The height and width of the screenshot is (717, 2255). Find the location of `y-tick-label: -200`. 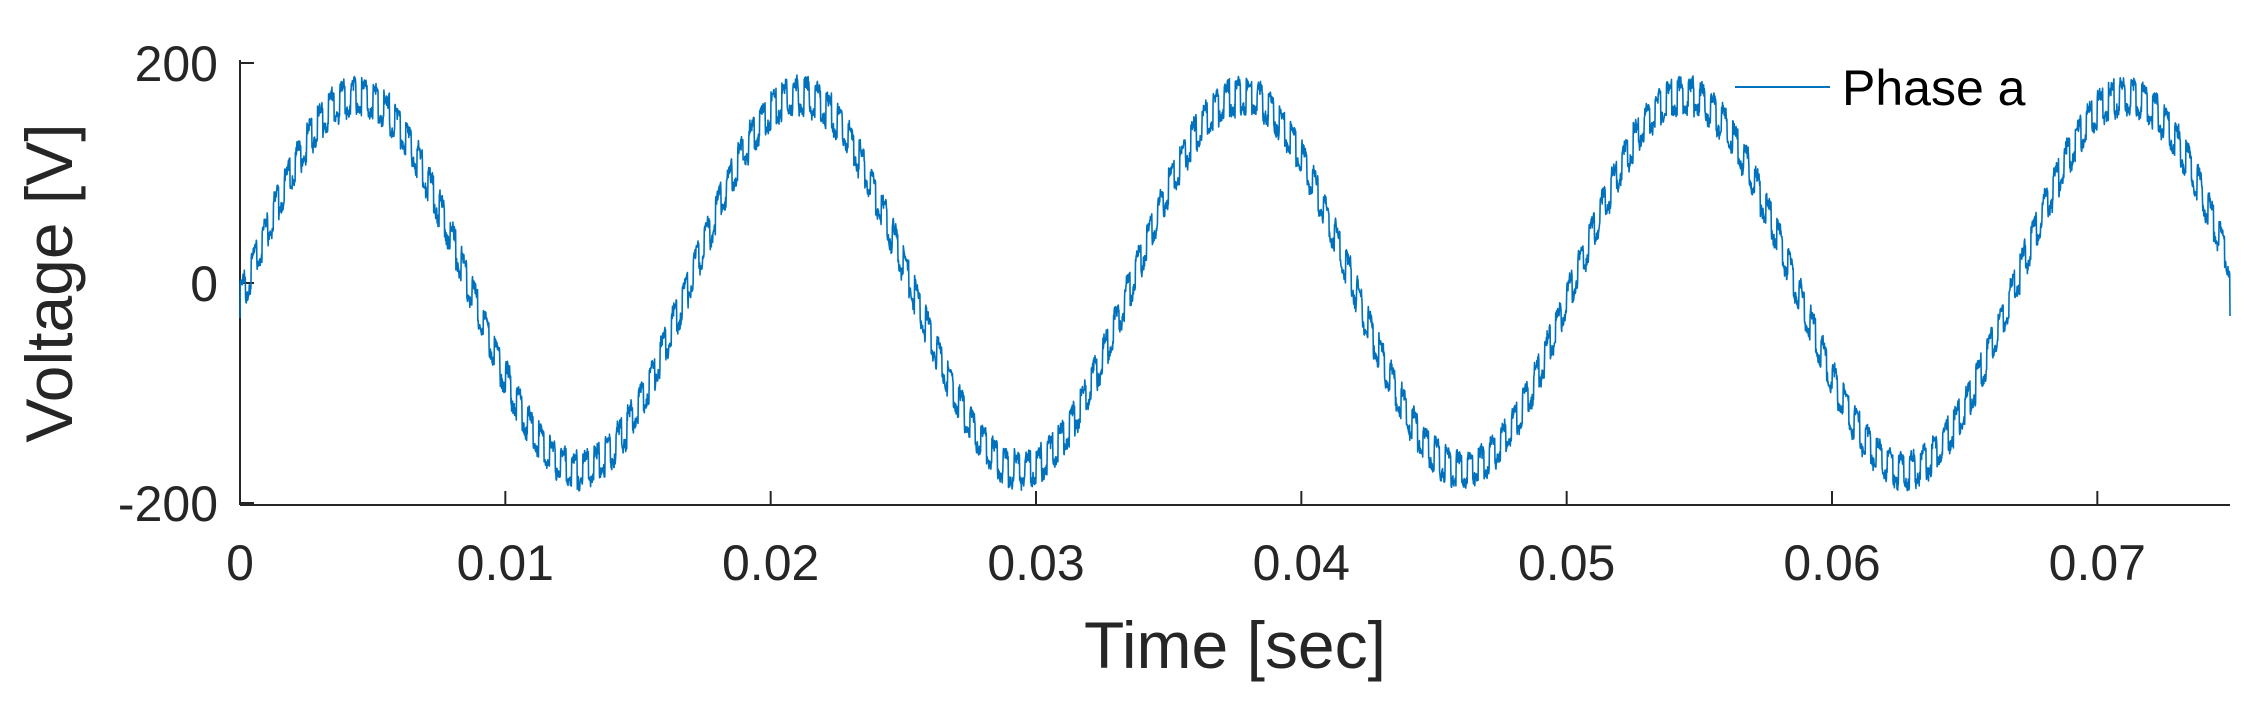

y-tick-label: -200 is located at coordinates (168, 504).